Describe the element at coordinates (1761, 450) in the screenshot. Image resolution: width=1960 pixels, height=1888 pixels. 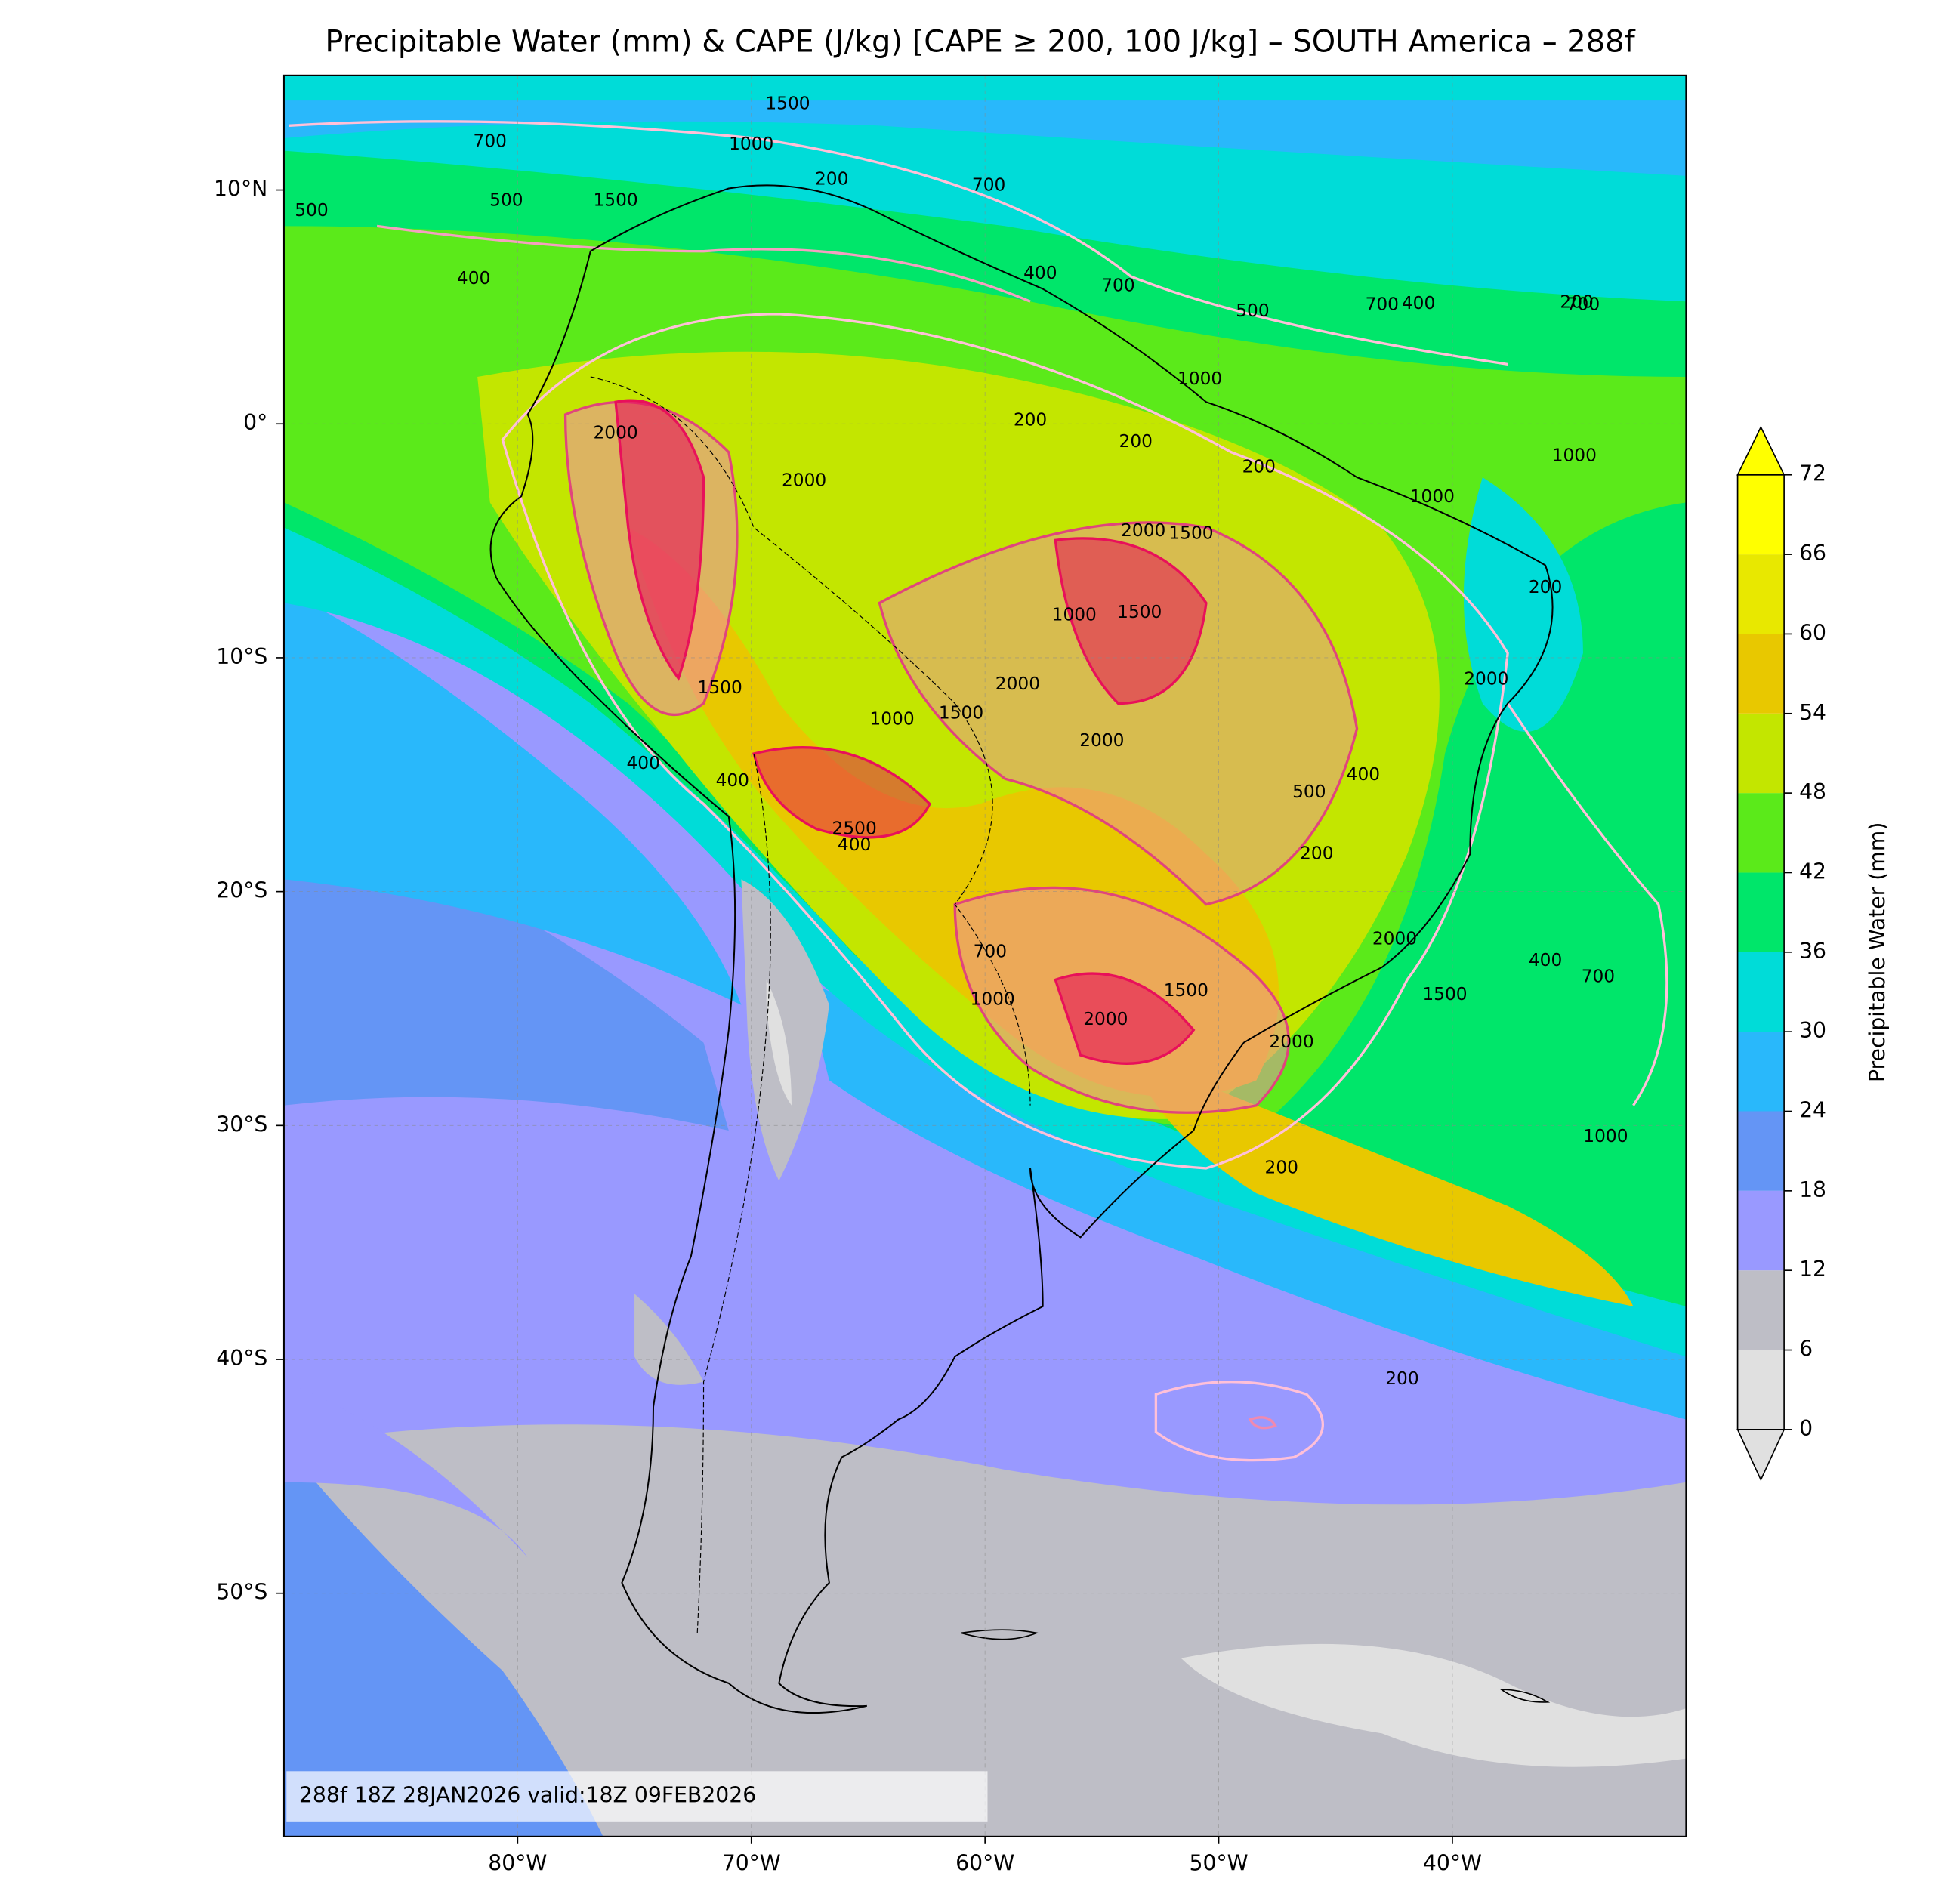
I see `colorbar-extend-max` at that location.